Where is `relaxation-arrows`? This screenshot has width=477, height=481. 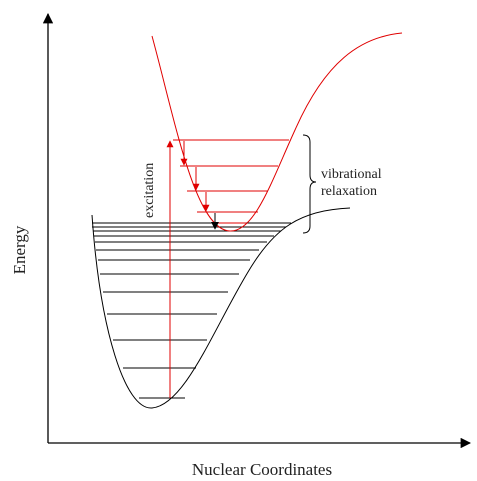 relaxation-arrows is located at coordinates (199, 185).